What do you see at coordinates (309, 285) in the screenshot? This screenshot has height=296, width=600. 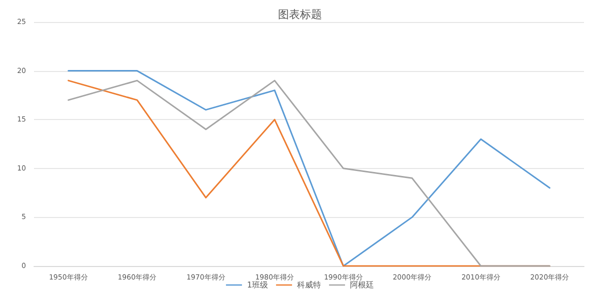 I see `legend-label: 科威特` at bounding box center [309, 285].